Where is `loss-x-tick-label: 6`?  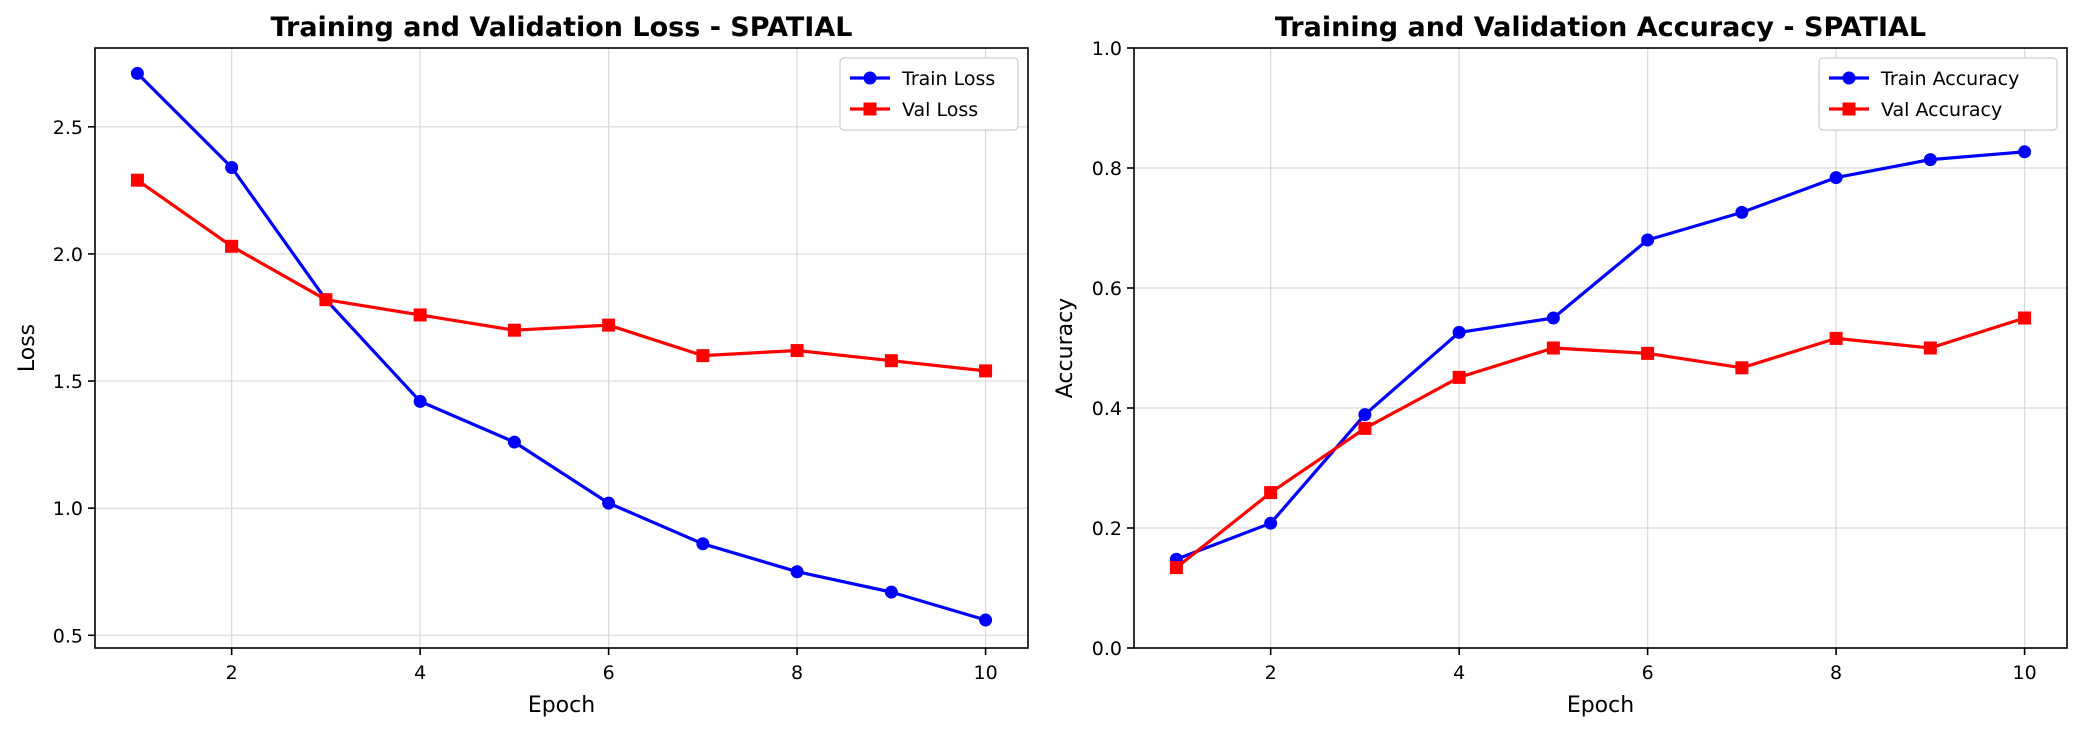
loss-x-tick-label: 6 is located at coordinates (609, 673).